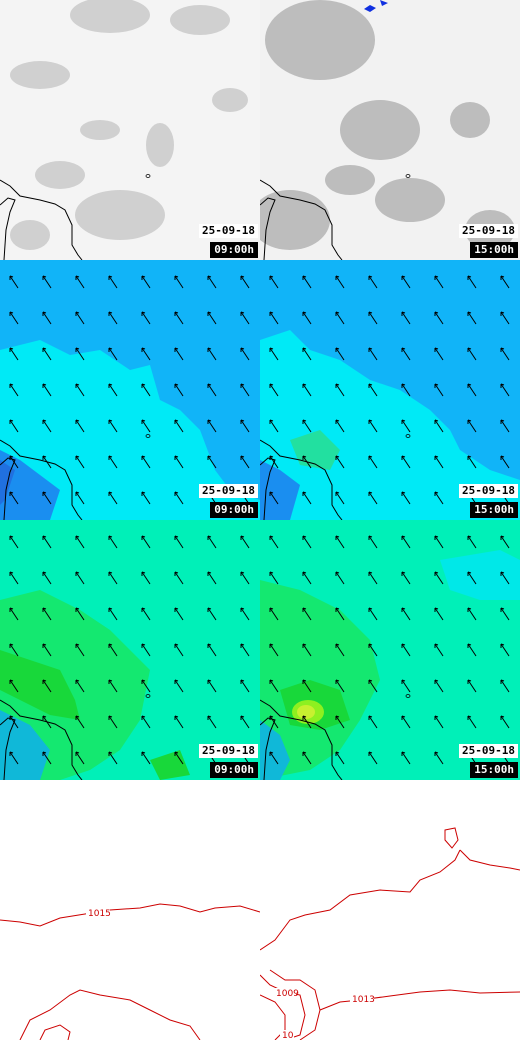 Image resolution: width=520 pixels, height=1040 pixels. What do you see at coordinates (390, 130) in the screenshot?
I see `cloud-map` at bounding box center [390, 130].